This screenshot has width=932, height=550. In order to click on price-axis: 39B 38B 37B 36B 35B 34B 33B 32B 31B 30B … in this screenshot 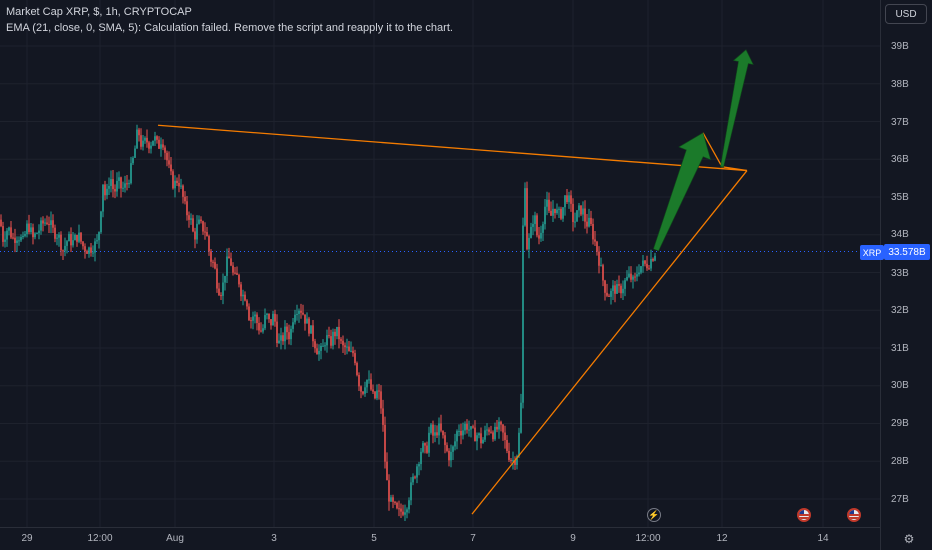, I will do `click(906, 275)`.